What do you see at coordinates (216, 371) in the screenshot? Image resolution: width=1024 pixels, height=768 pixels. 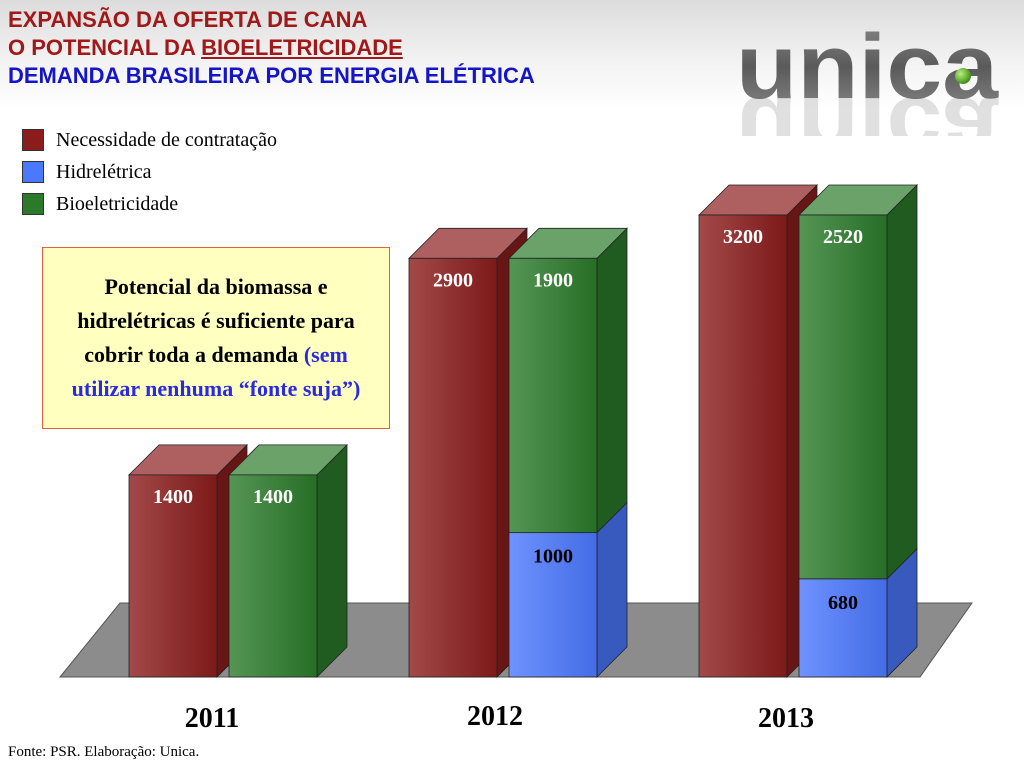 I see `annotation-text-highlight: (sem utilizar nenhuma “fonte suja”)` at bounding box center [216, 371].